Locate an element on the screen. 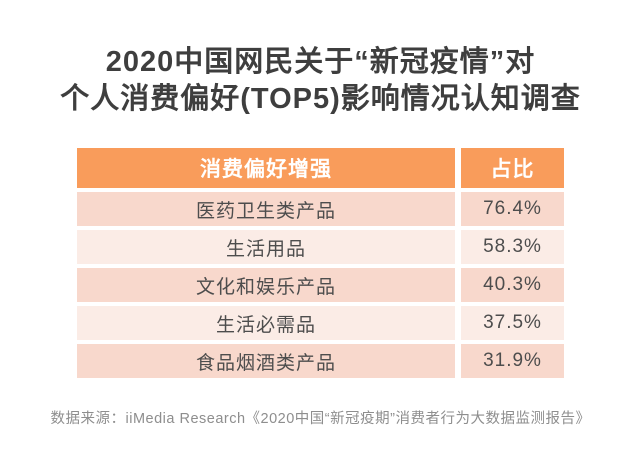 The height and width of the screenshot is (462, 641). category-cell: 文化和娱乐产品 is located at coordinates (266, 285).